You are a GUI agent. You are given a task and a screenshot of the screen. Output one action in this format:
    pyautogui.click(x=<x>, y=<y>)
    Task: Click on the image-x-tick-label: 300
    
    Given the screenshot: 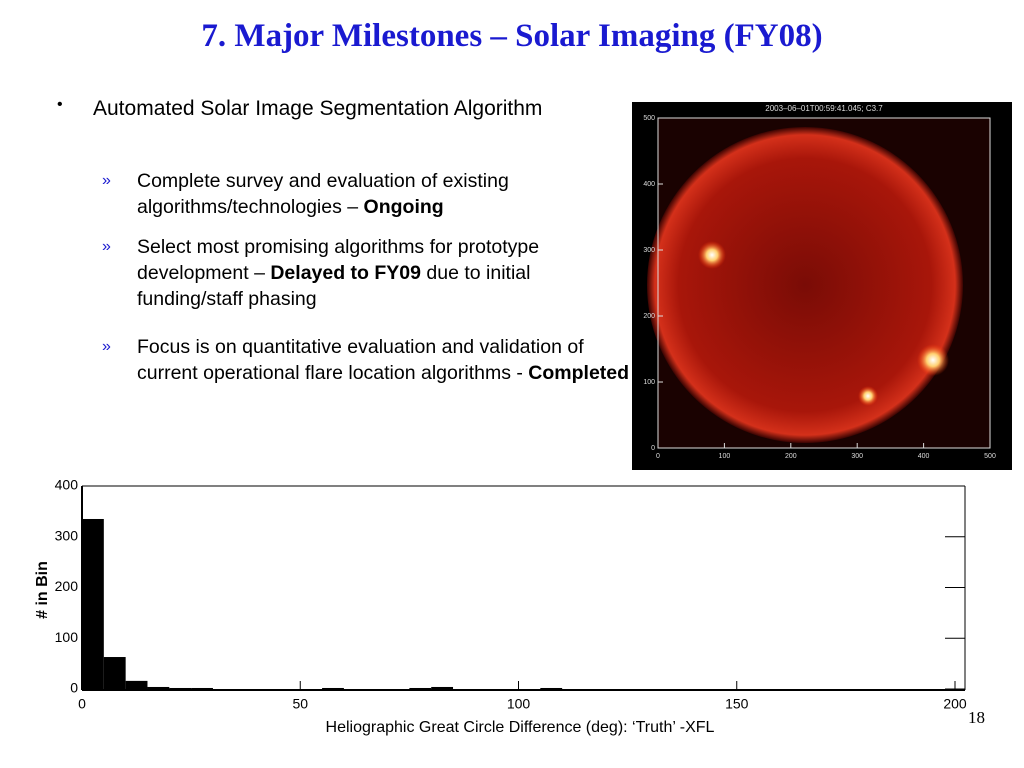 What is the action you would take?
    pyautogui.click(x=857, y=456)
    